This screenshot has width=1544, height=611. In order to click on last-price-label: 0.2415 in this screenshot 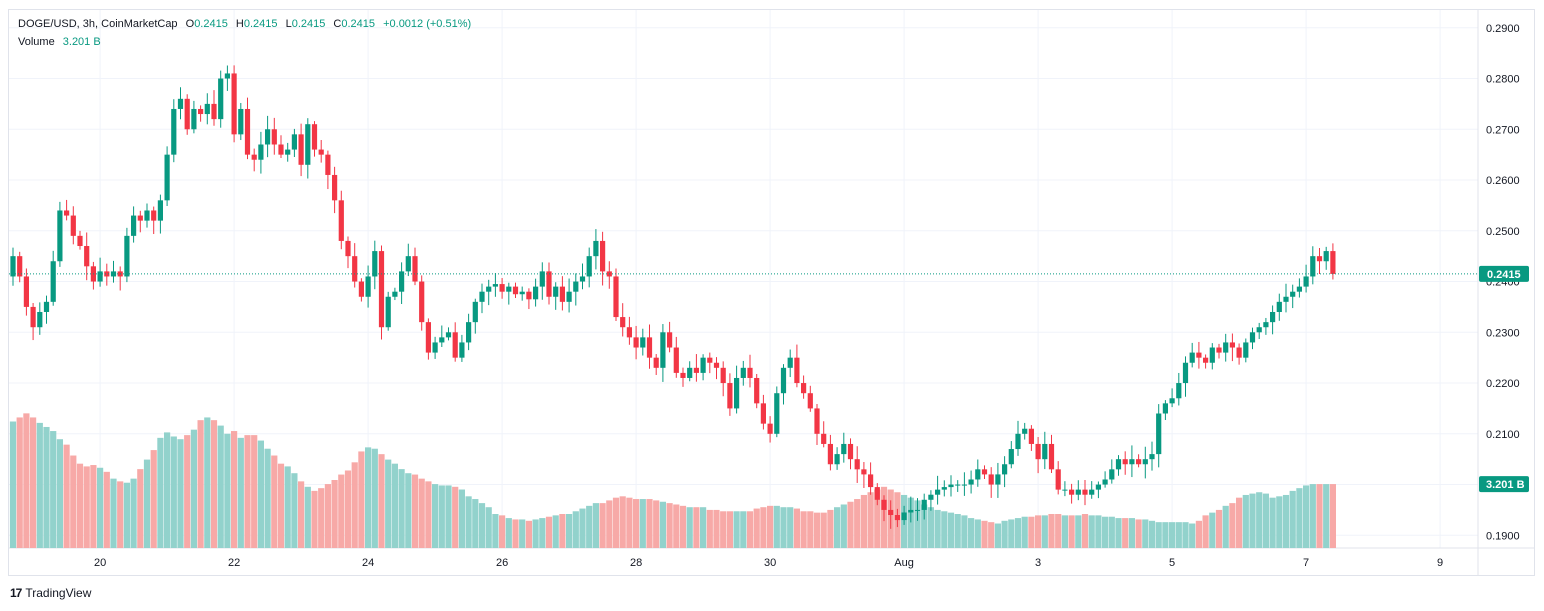, I will do `click(1504, 273)`.